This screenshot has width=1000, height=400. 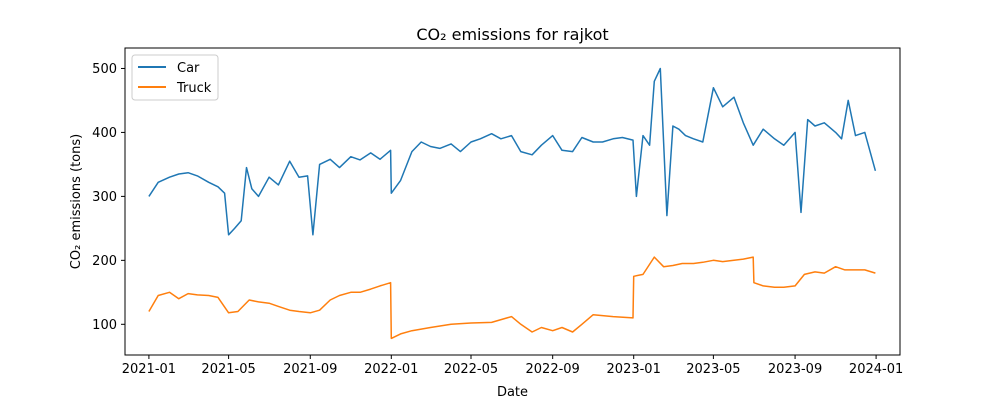 What do you see at coordinates (188, 68) in the screenshot?
I see `legend-label-car: Car` at bounding box center [188, 68].